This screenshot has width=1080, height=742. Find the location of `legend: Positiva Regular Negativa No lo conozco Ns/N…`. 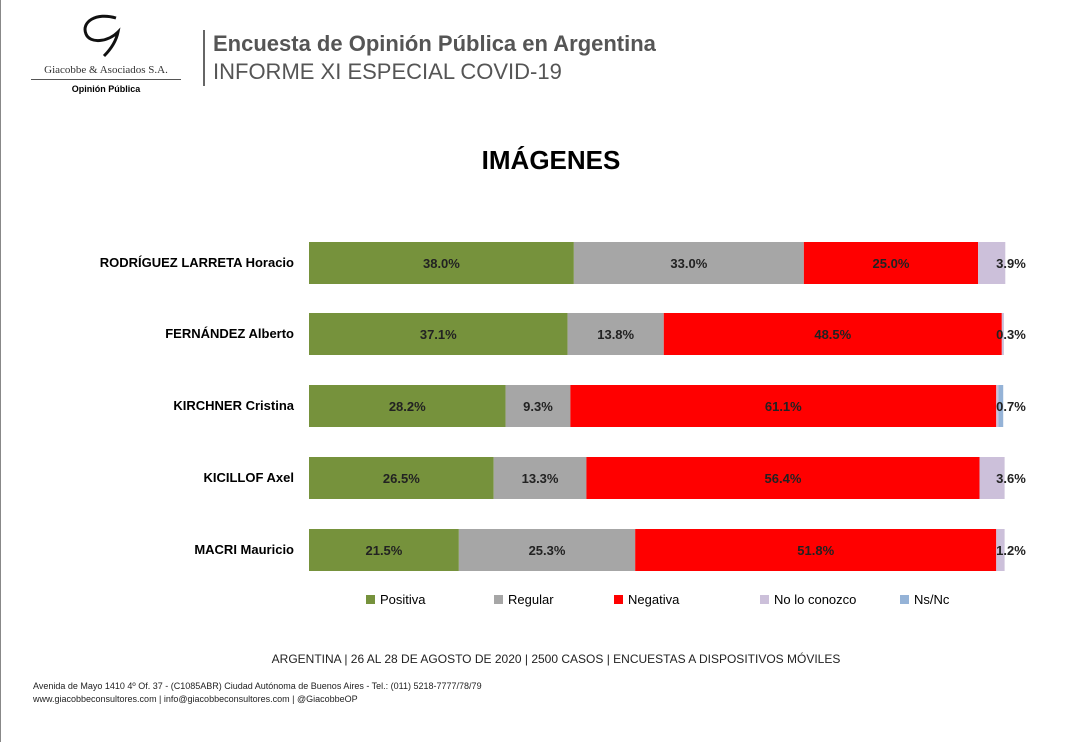

legend: Positiva Regular Negativa No lo conozco Ns/N… is located at coordinates (657, 599).